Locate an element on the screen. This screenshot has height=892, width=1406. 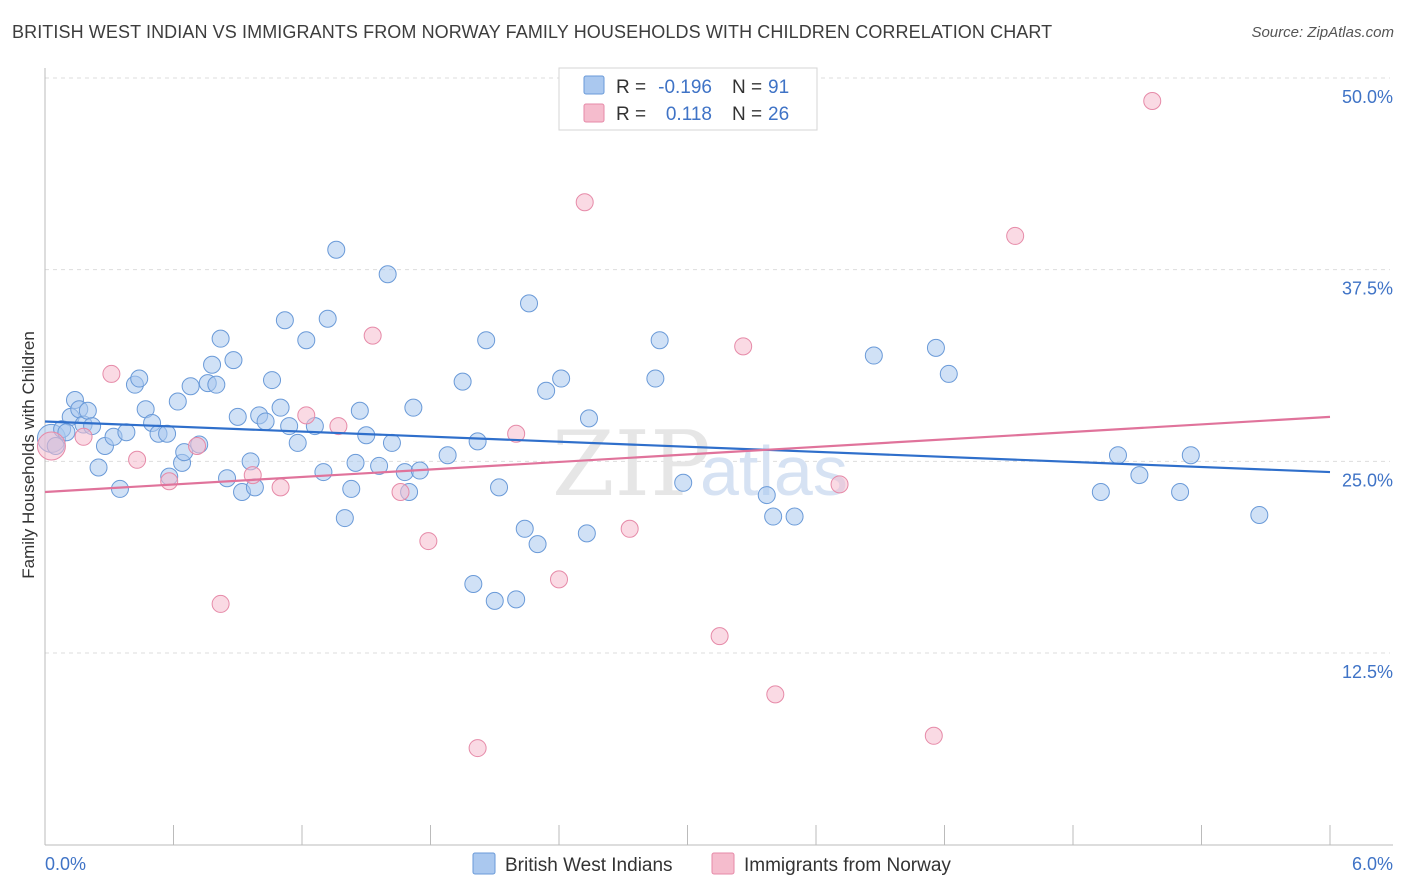
y-tick-label: 12.5% is located at coordinates (1367, 672).